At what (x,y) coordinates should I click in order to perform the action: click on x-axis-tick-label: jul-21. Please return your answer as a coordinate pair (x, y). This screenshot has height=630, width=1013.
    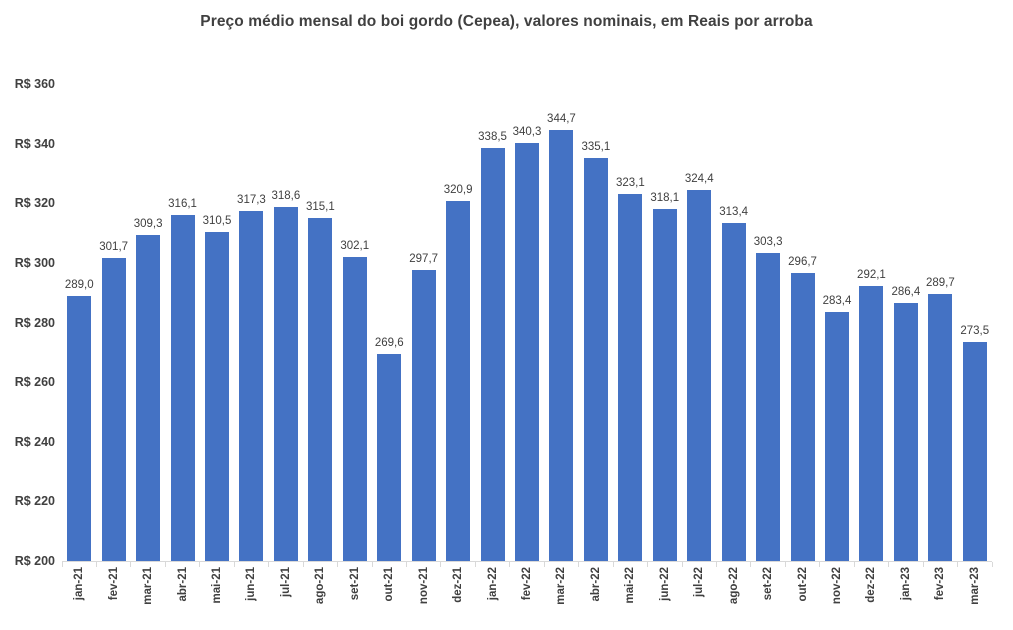
    Looking at the image, I should click on (285, 582).